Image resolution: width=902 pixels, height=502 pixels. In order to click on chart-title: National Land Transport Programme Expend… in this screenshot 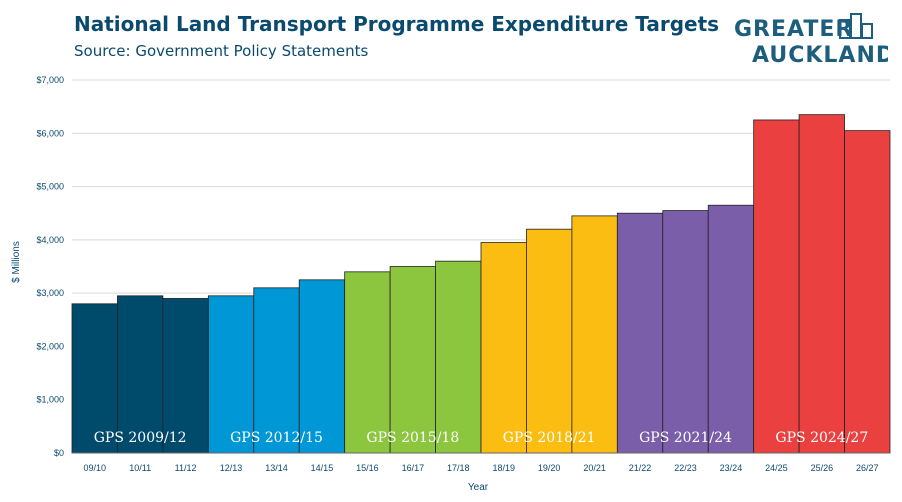, I will do `click(397, 24)`.